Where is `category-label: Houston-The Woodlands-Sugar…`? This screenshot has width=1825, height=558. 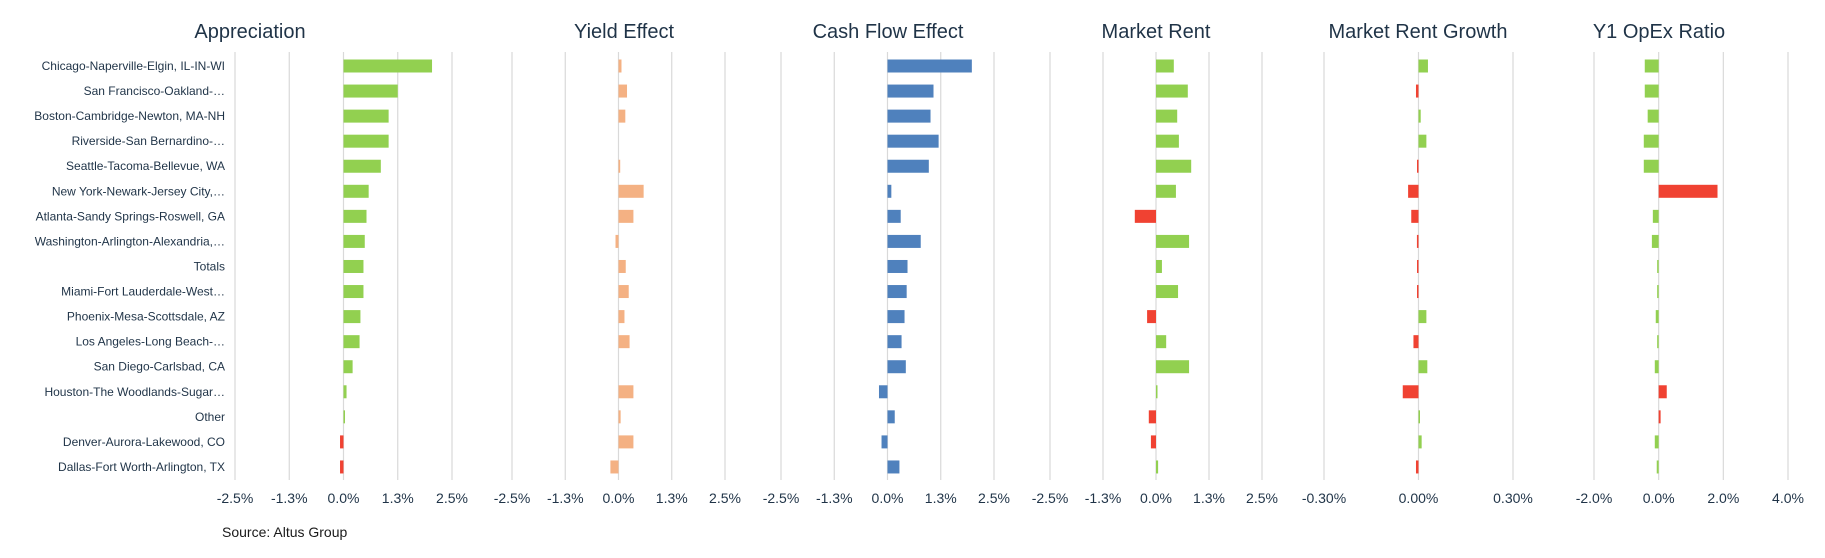 category-label: Houston-The Woodlands-Sugar… is located at coordinates (134, 392).